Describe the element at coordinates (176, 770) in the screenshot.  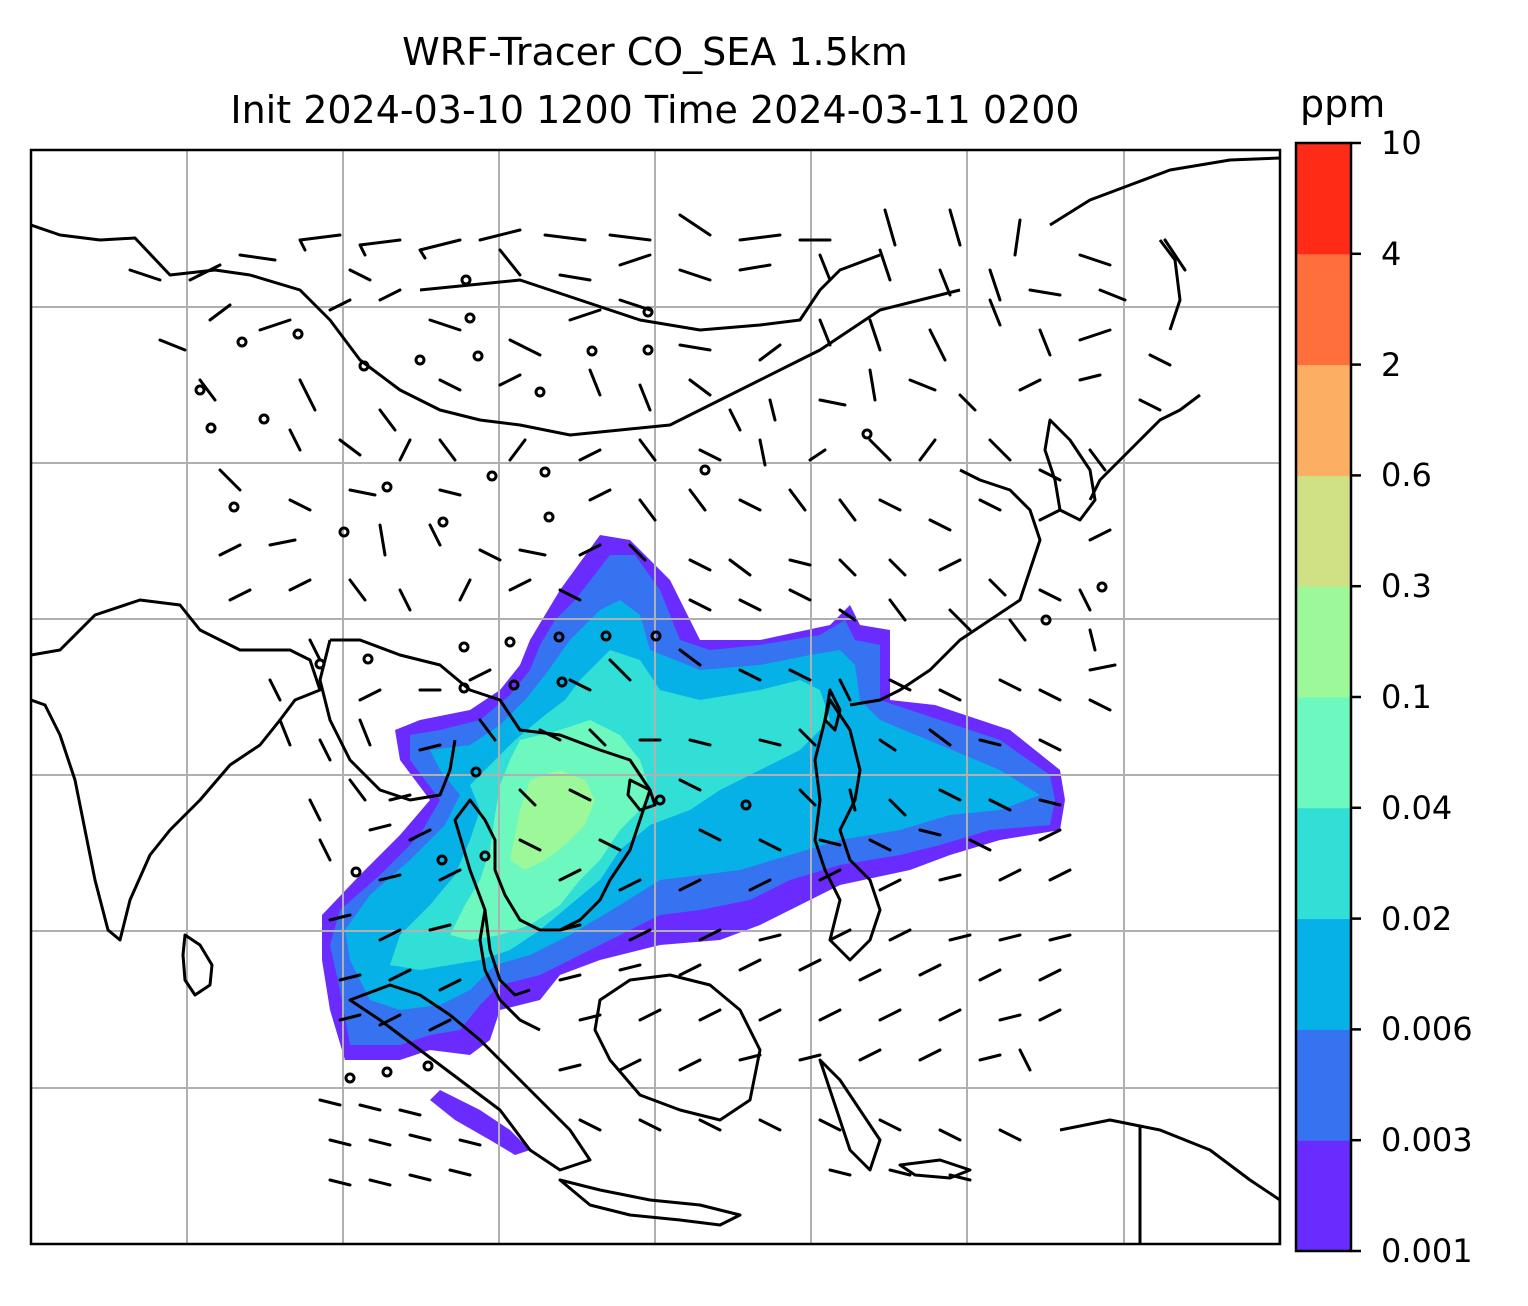
I see `india-coast` at that location.